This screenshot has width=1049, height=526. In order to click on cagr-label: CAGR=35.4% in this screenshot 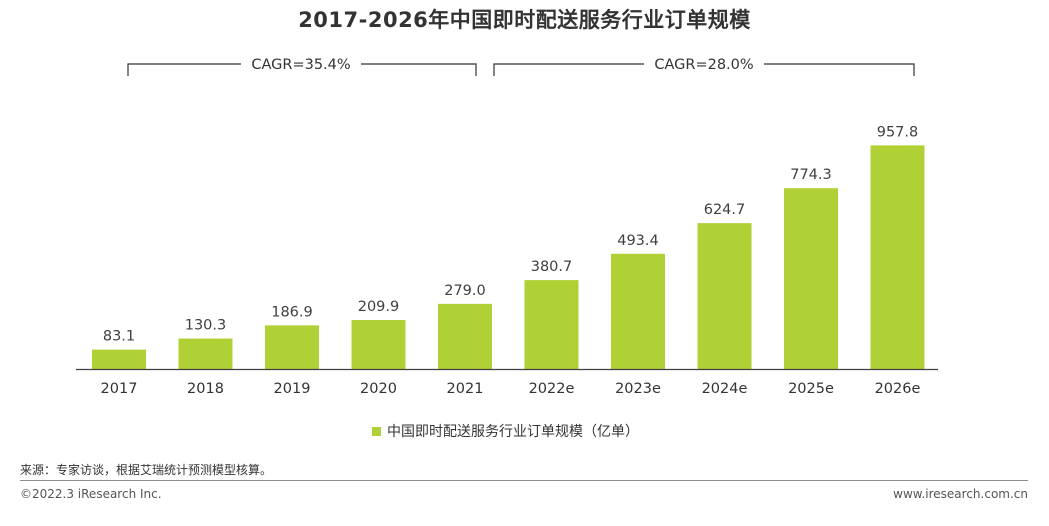, I will do `click(300, 65)`.